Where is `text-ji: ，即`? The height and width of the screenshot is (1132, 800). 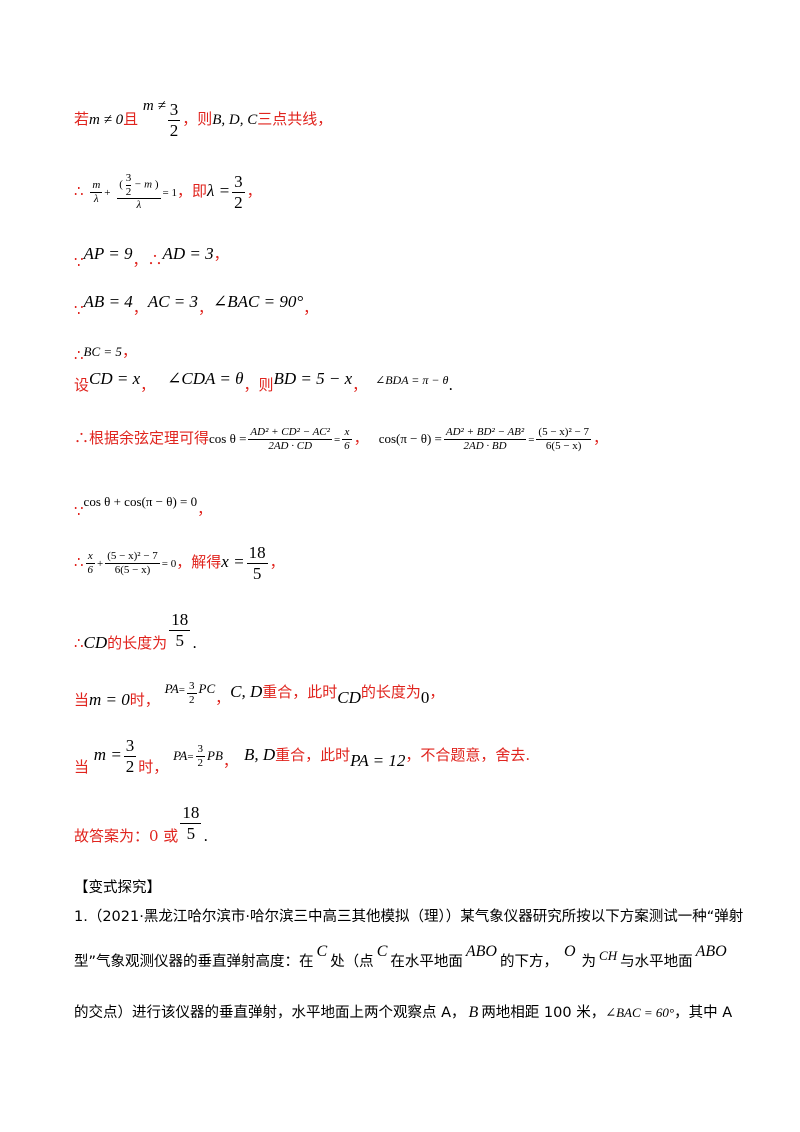
text-ji: ，即 is located at coordinates (191, 191).